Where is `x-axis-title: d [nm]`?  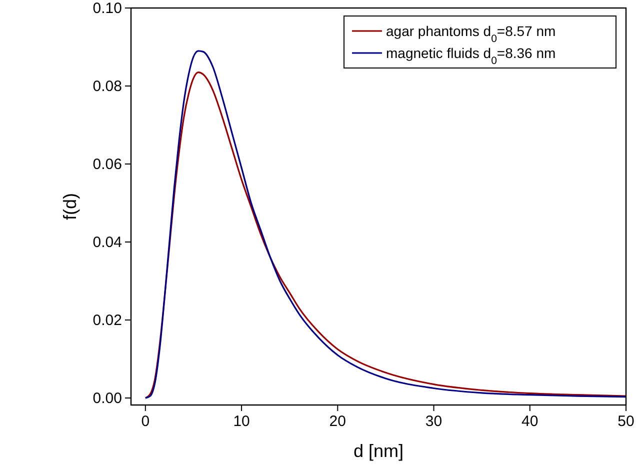 x-axis-title: d [nm] is located at coordinates (378, 451).